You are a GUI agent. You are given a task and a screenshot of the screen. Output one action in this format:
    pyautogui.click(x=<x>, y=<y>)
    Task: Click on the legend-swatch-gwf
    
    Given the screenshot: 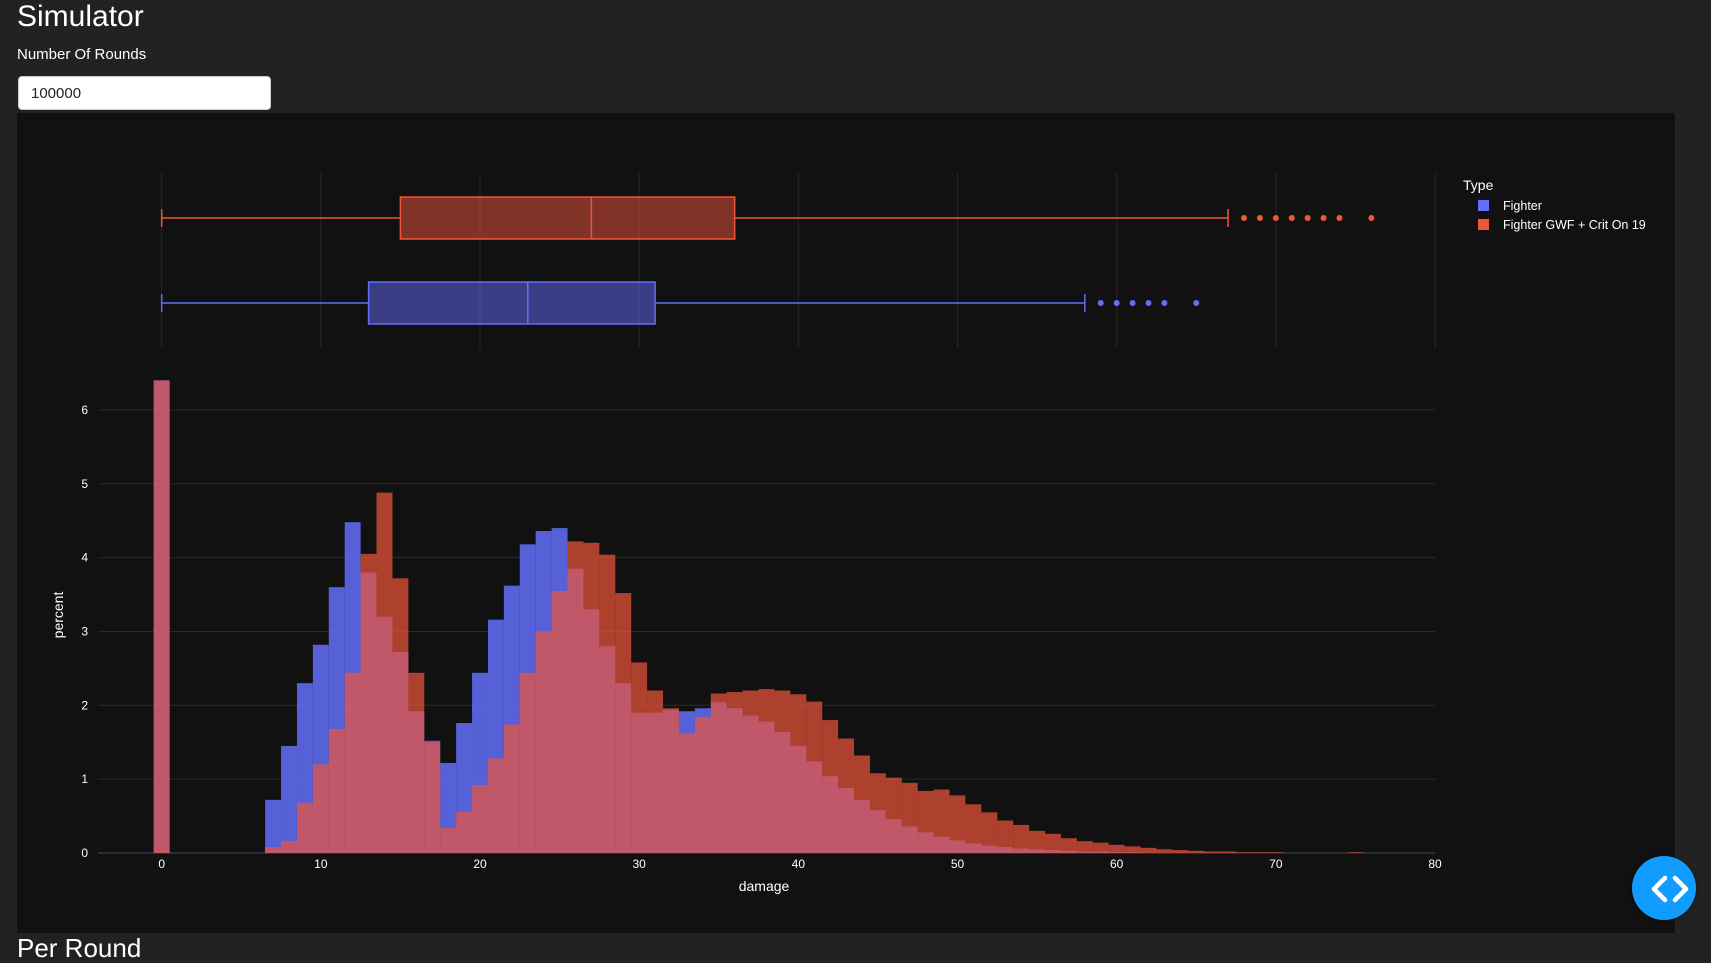 What is the action you would take?
    pyautogui.click(x=1483, y=224)
    